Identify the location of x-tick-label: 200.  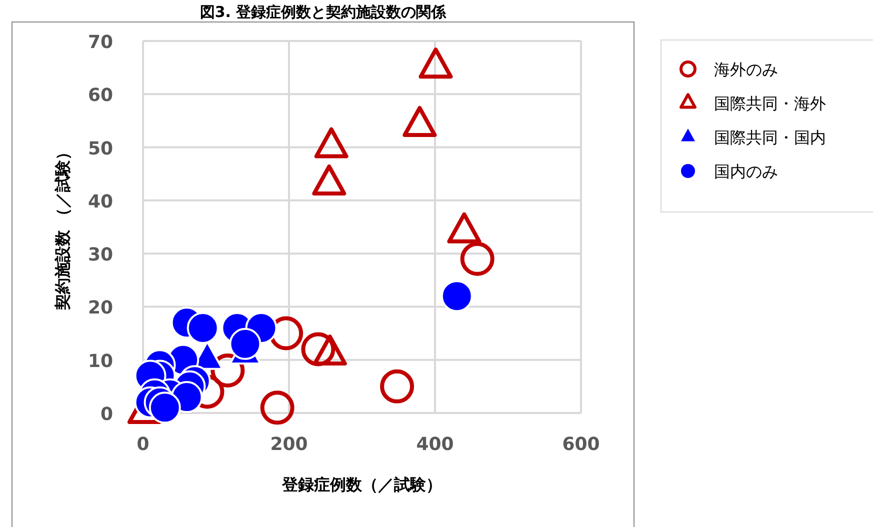
(289, 444).